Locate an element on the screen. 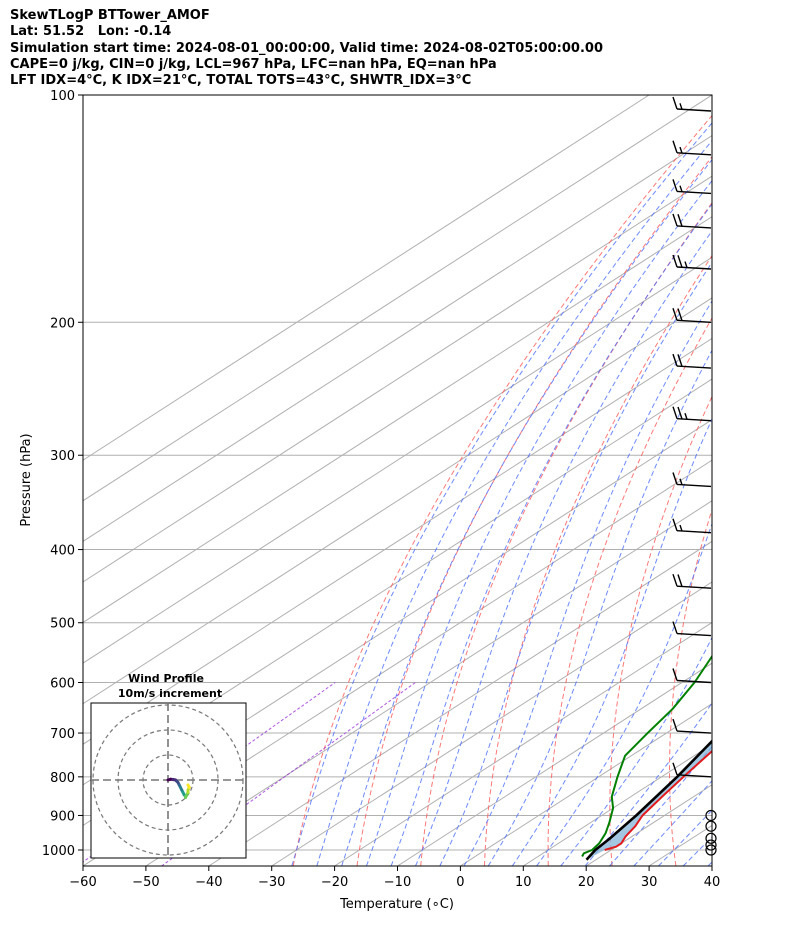  x-tick-label: −20 is located at coordinates (334, 882).